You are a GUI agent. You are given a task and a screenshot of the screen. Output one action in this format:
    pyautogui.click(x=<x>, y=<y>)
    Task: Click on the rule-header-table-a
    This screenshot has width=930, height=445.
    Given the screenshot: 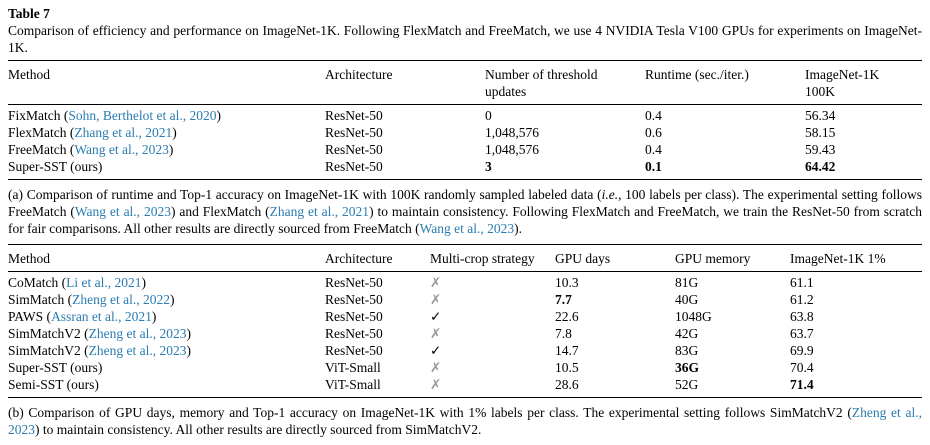 What is the action you would take?
    pyautogui.click(x=465, y=104)
    